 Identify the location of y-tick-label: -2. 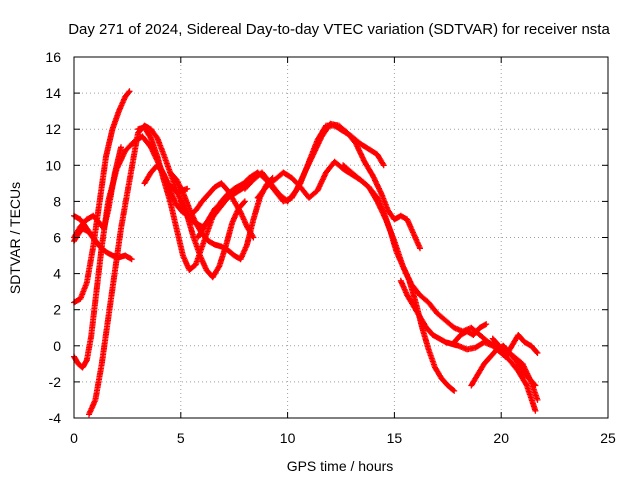
(55, 382).